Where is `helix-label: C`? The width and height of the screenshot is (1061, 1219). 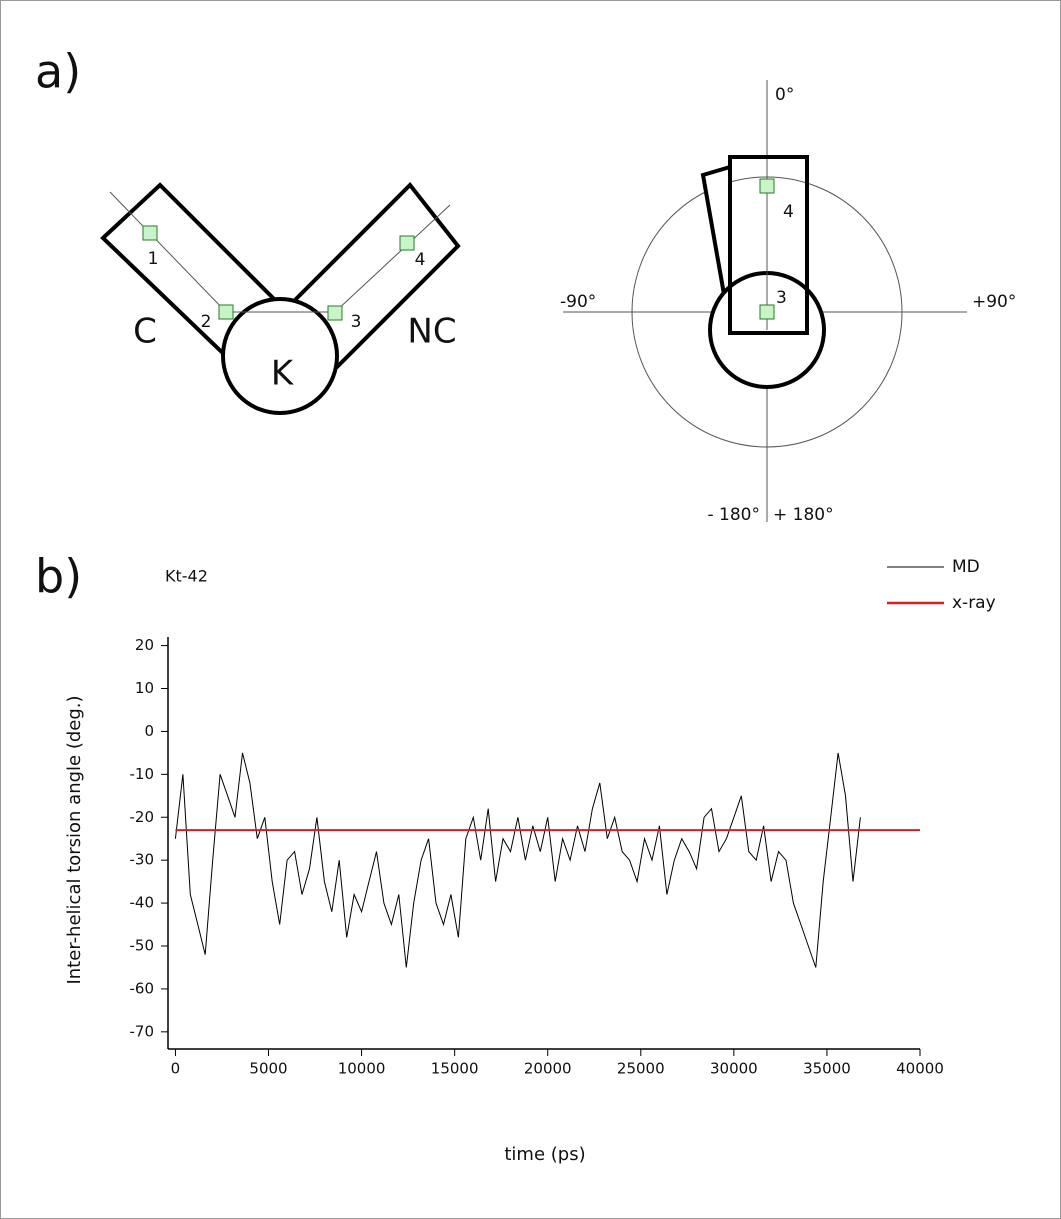 helix-label: C is located at coordinates (145, 332).